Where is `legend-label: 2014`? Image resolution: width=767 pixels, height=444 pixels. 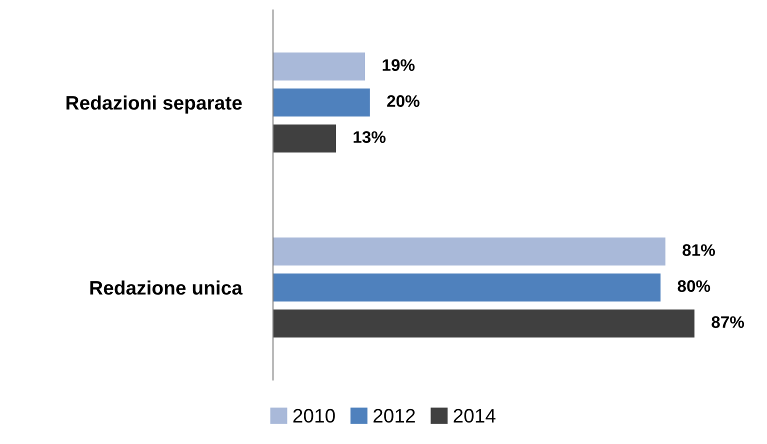
legend-label: 2014 is located at coordinates (475, 415).